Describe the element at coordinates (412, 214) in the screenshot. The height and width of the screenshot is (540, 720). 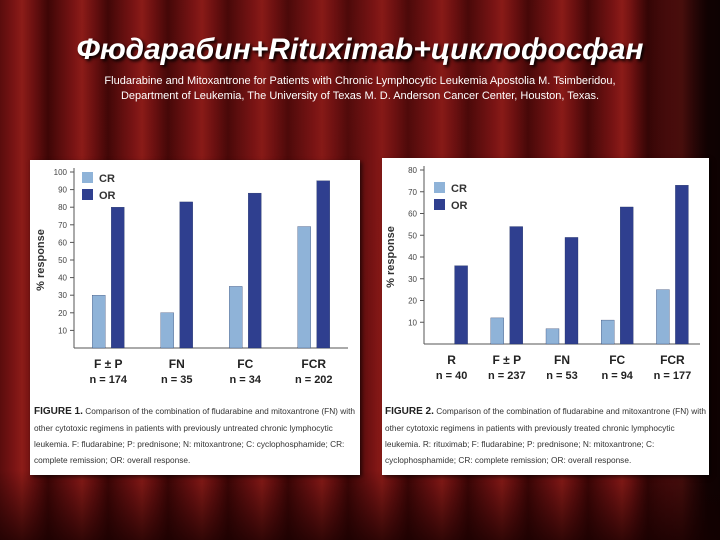
I see `fig2-y-tick-label: 60` at that location.